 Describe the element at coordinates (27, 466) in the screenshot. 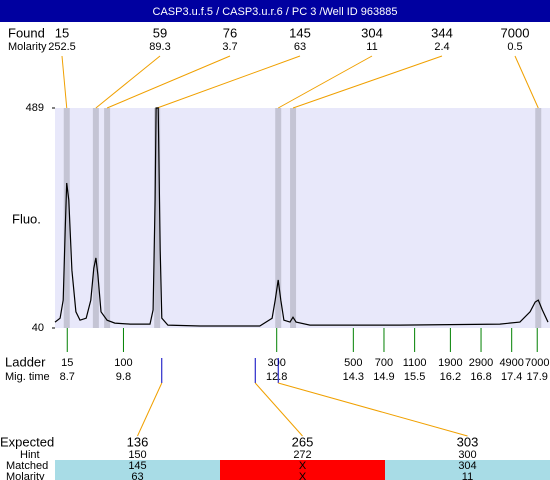

I see `matched-label: Matched` at that location.